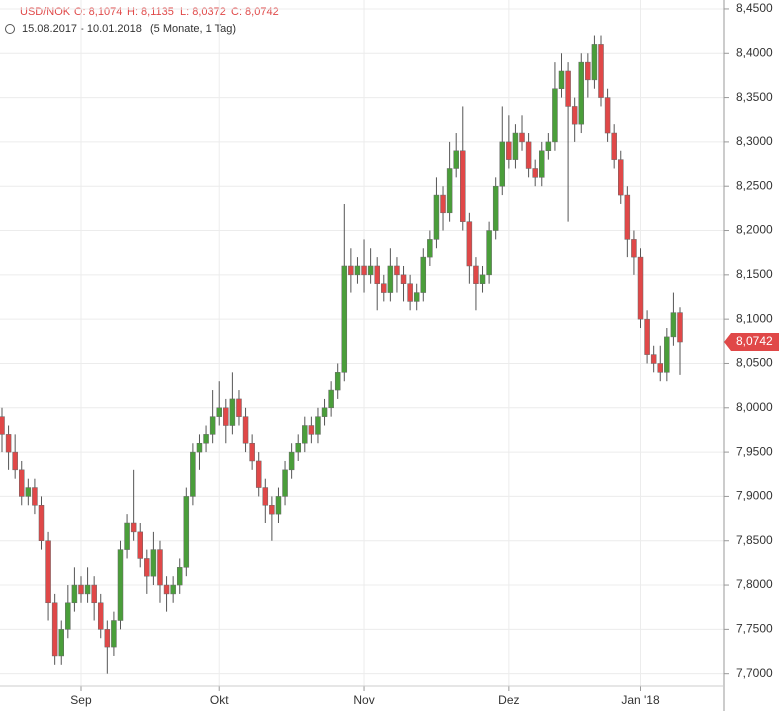  What do you see at coordinates (754, 407) in the screenshot?
I see `y-tick-label: 8,0000` at bounding box center [754, 407].